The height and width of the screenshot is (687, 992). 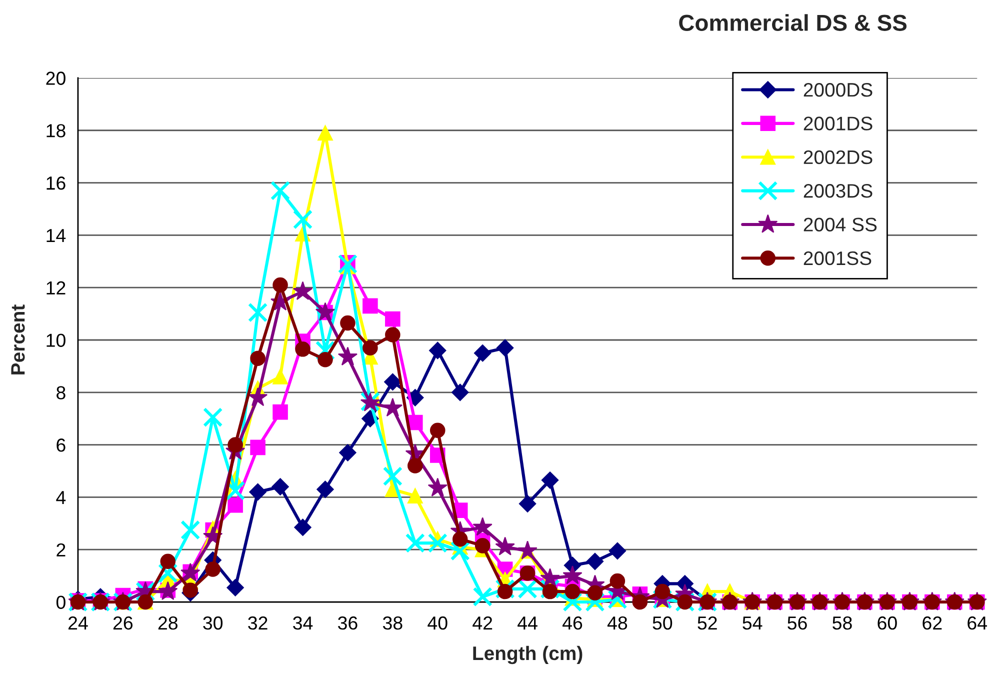 I want to click on x-tick-label: 58, so click(x=842, y=623).